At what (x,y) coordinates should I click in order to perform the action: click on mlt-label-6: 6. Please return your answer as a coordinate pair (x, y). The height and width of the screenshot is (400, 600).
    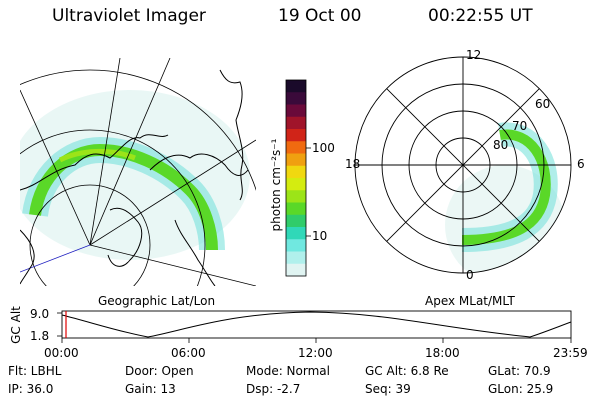
    Looking at the image, I should click on (581, 164).